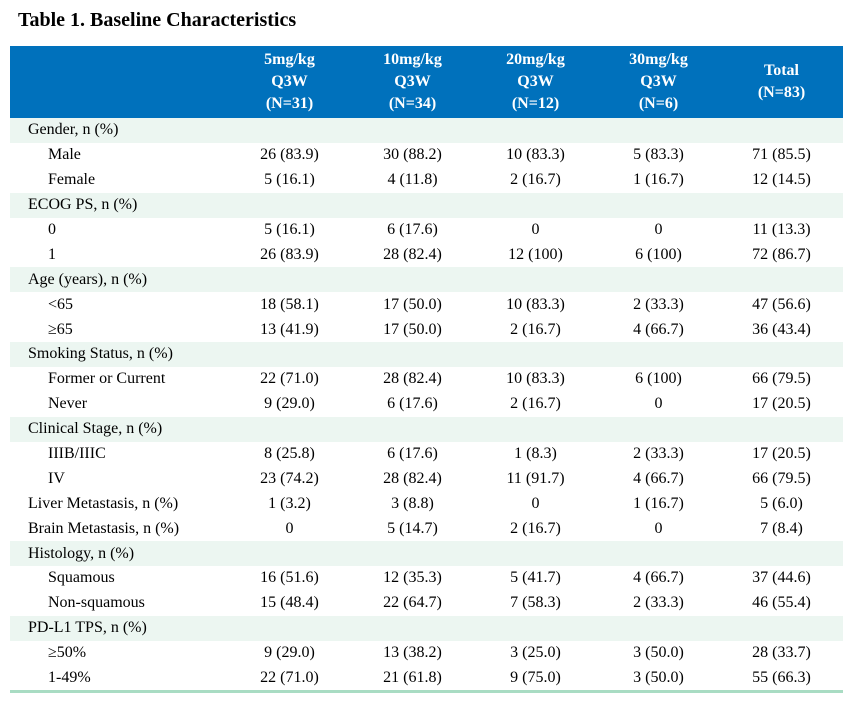 Image resolution: width=861 pixels, height=707 pixels. Describe the element at coordinates (535, 578) in the screenshot. I see `cell-value: 5 (41.7)` at that location.